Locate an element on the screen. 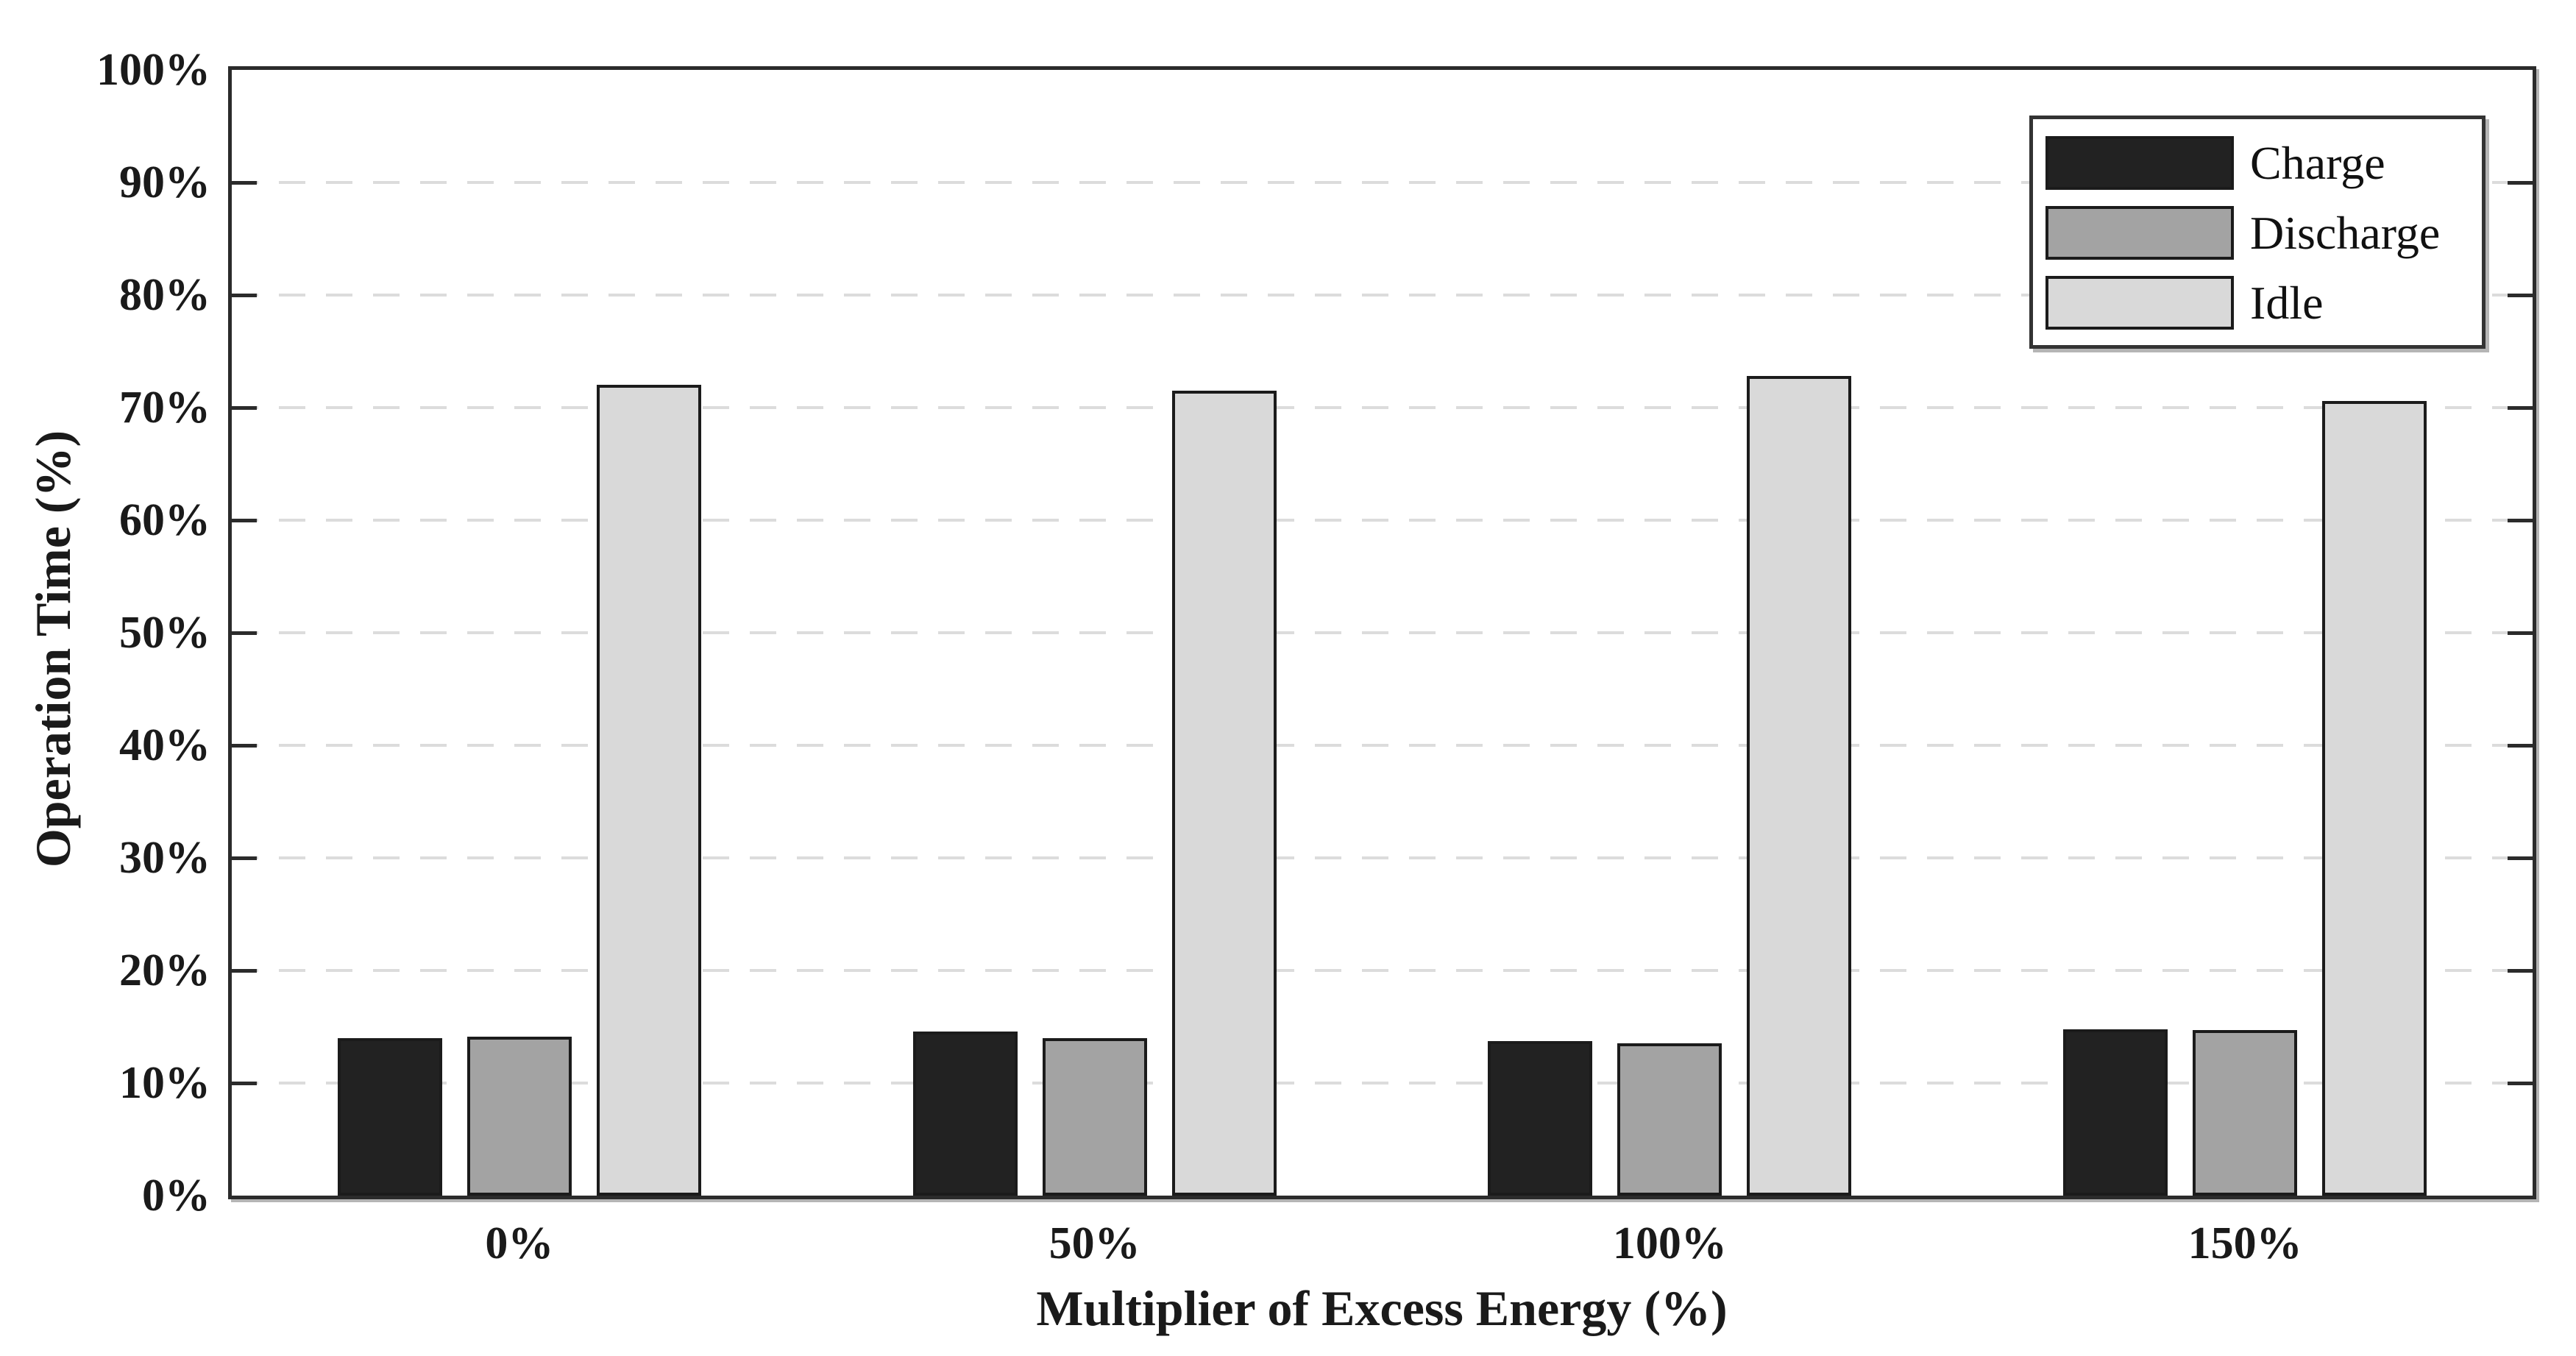  y-tick-label-0: 0% is located at coordinates (176, 1196).